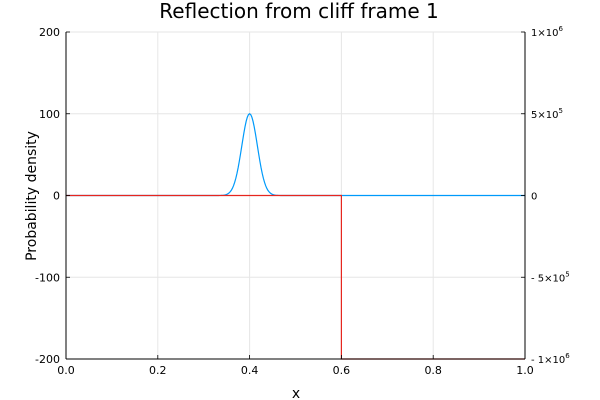  Describe the element at coordinates (433, 370) in the screenshot. I see `x-tick-label: 0.8` at that location.